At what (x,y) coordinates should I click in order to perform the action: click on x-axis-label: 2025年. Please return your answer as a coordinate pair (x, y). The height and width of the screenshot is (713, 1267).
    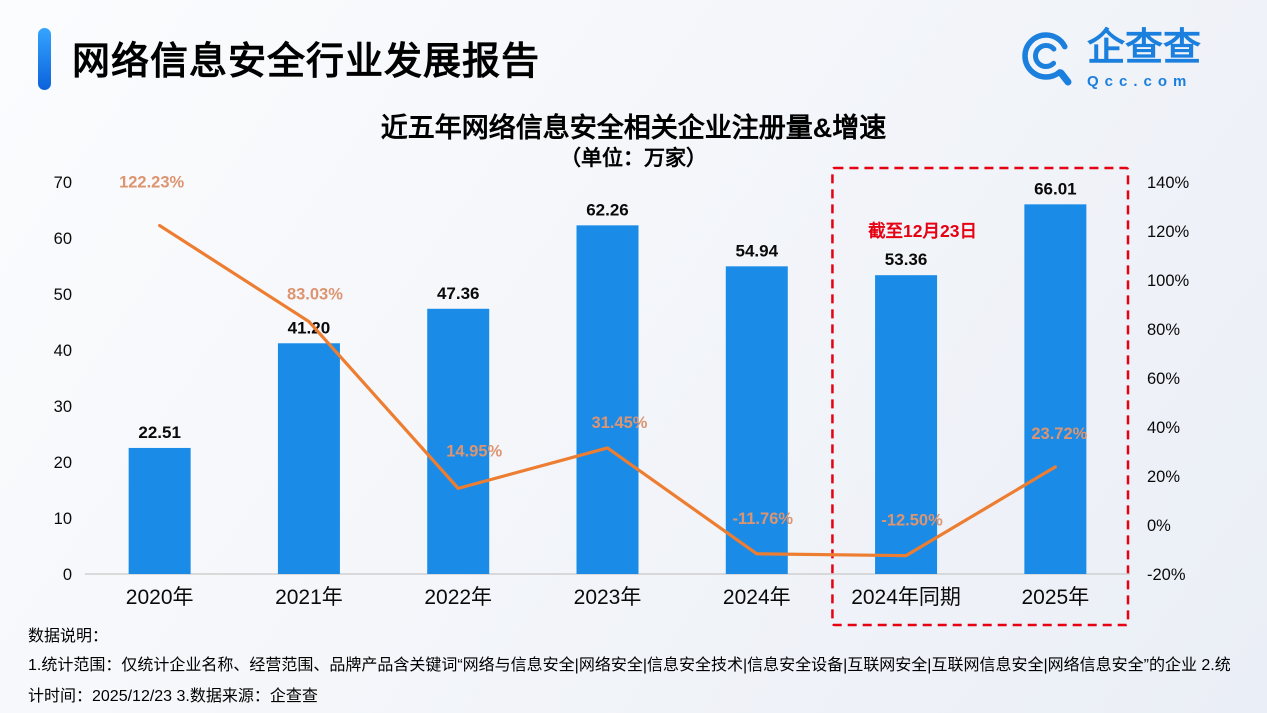
    Looking at the image, I should click on (1055, 597).